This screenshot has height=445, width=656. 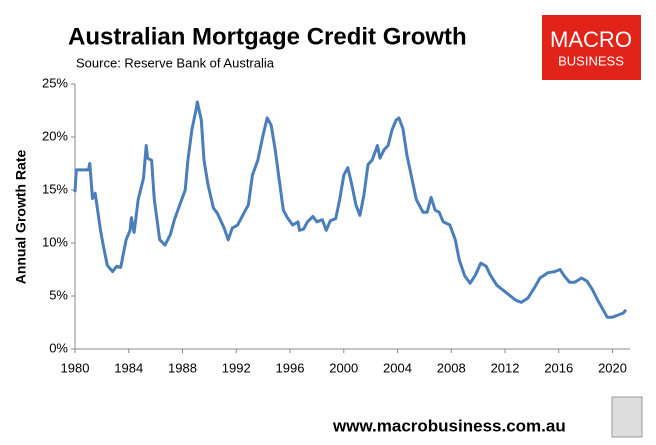 I want to click on wolf-icon, so click(x=627, y=417).